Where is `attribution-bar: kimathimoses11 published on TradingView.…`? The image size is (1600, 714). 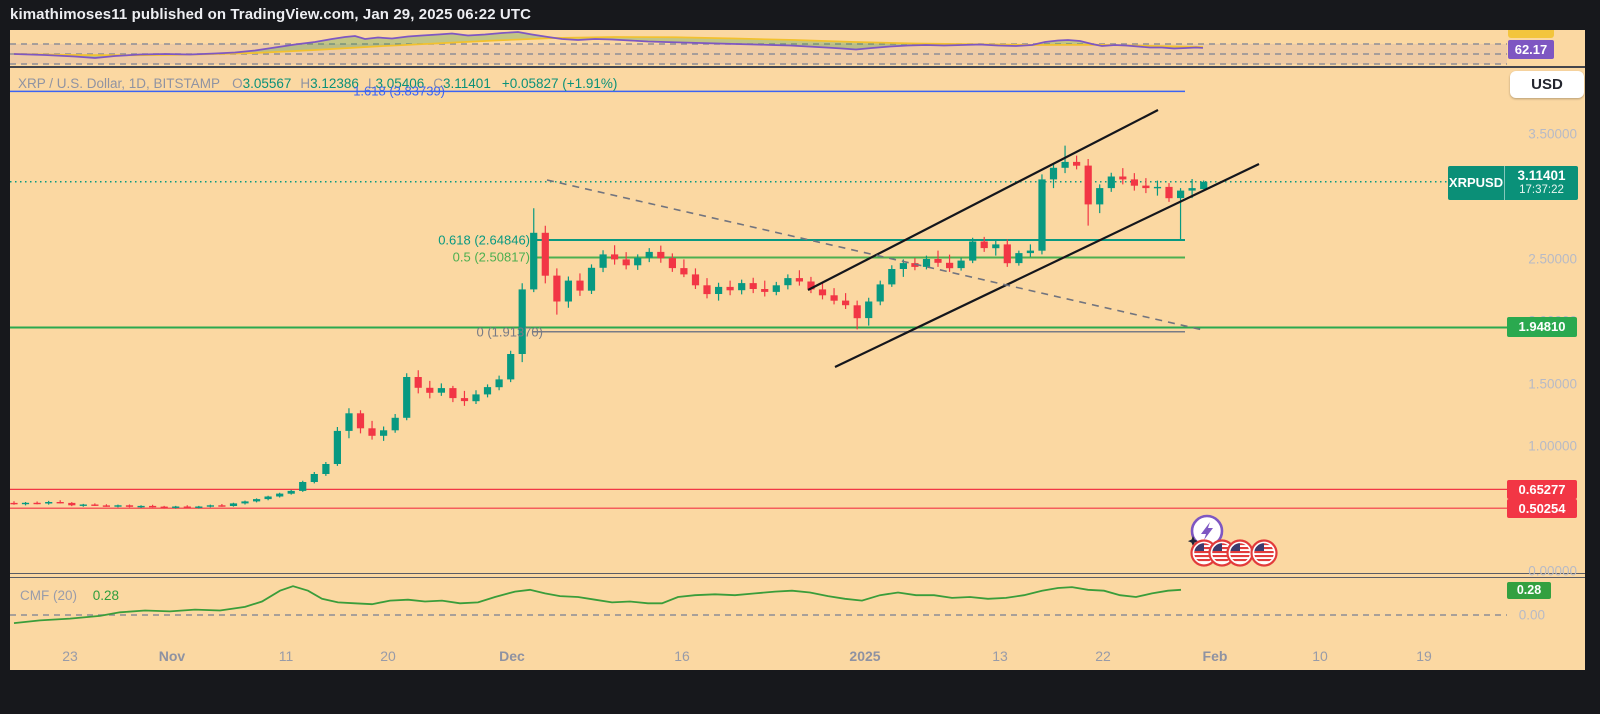
attribution-bar: kimathimoses11 published on TradingView.… is located at coordinates (800, 15).